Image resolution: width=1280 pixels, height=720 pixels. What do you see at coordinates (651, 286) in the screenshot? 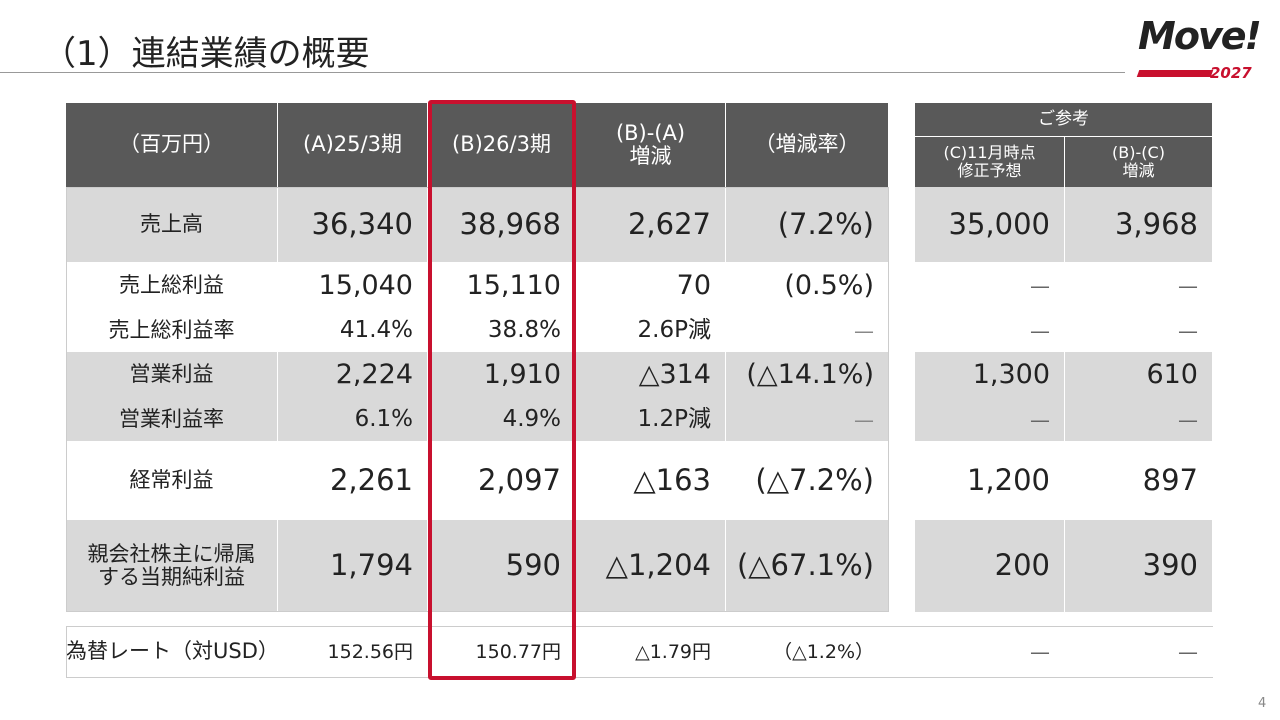
I see `value-cell: 70` at bounding box center [651, 286].